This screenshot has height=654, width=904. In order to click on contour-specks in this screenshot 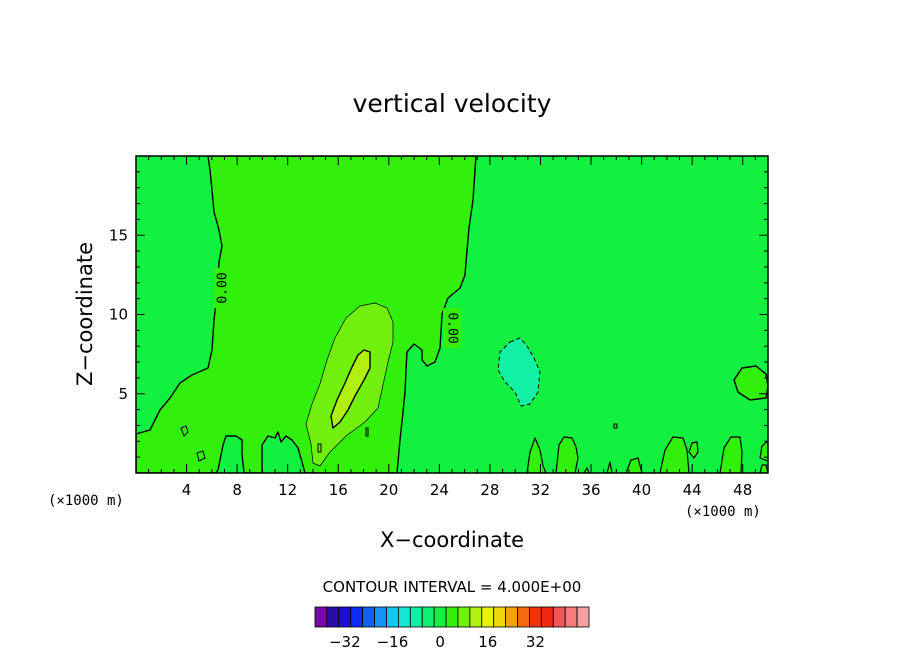, I will do `click(399, 442)`.